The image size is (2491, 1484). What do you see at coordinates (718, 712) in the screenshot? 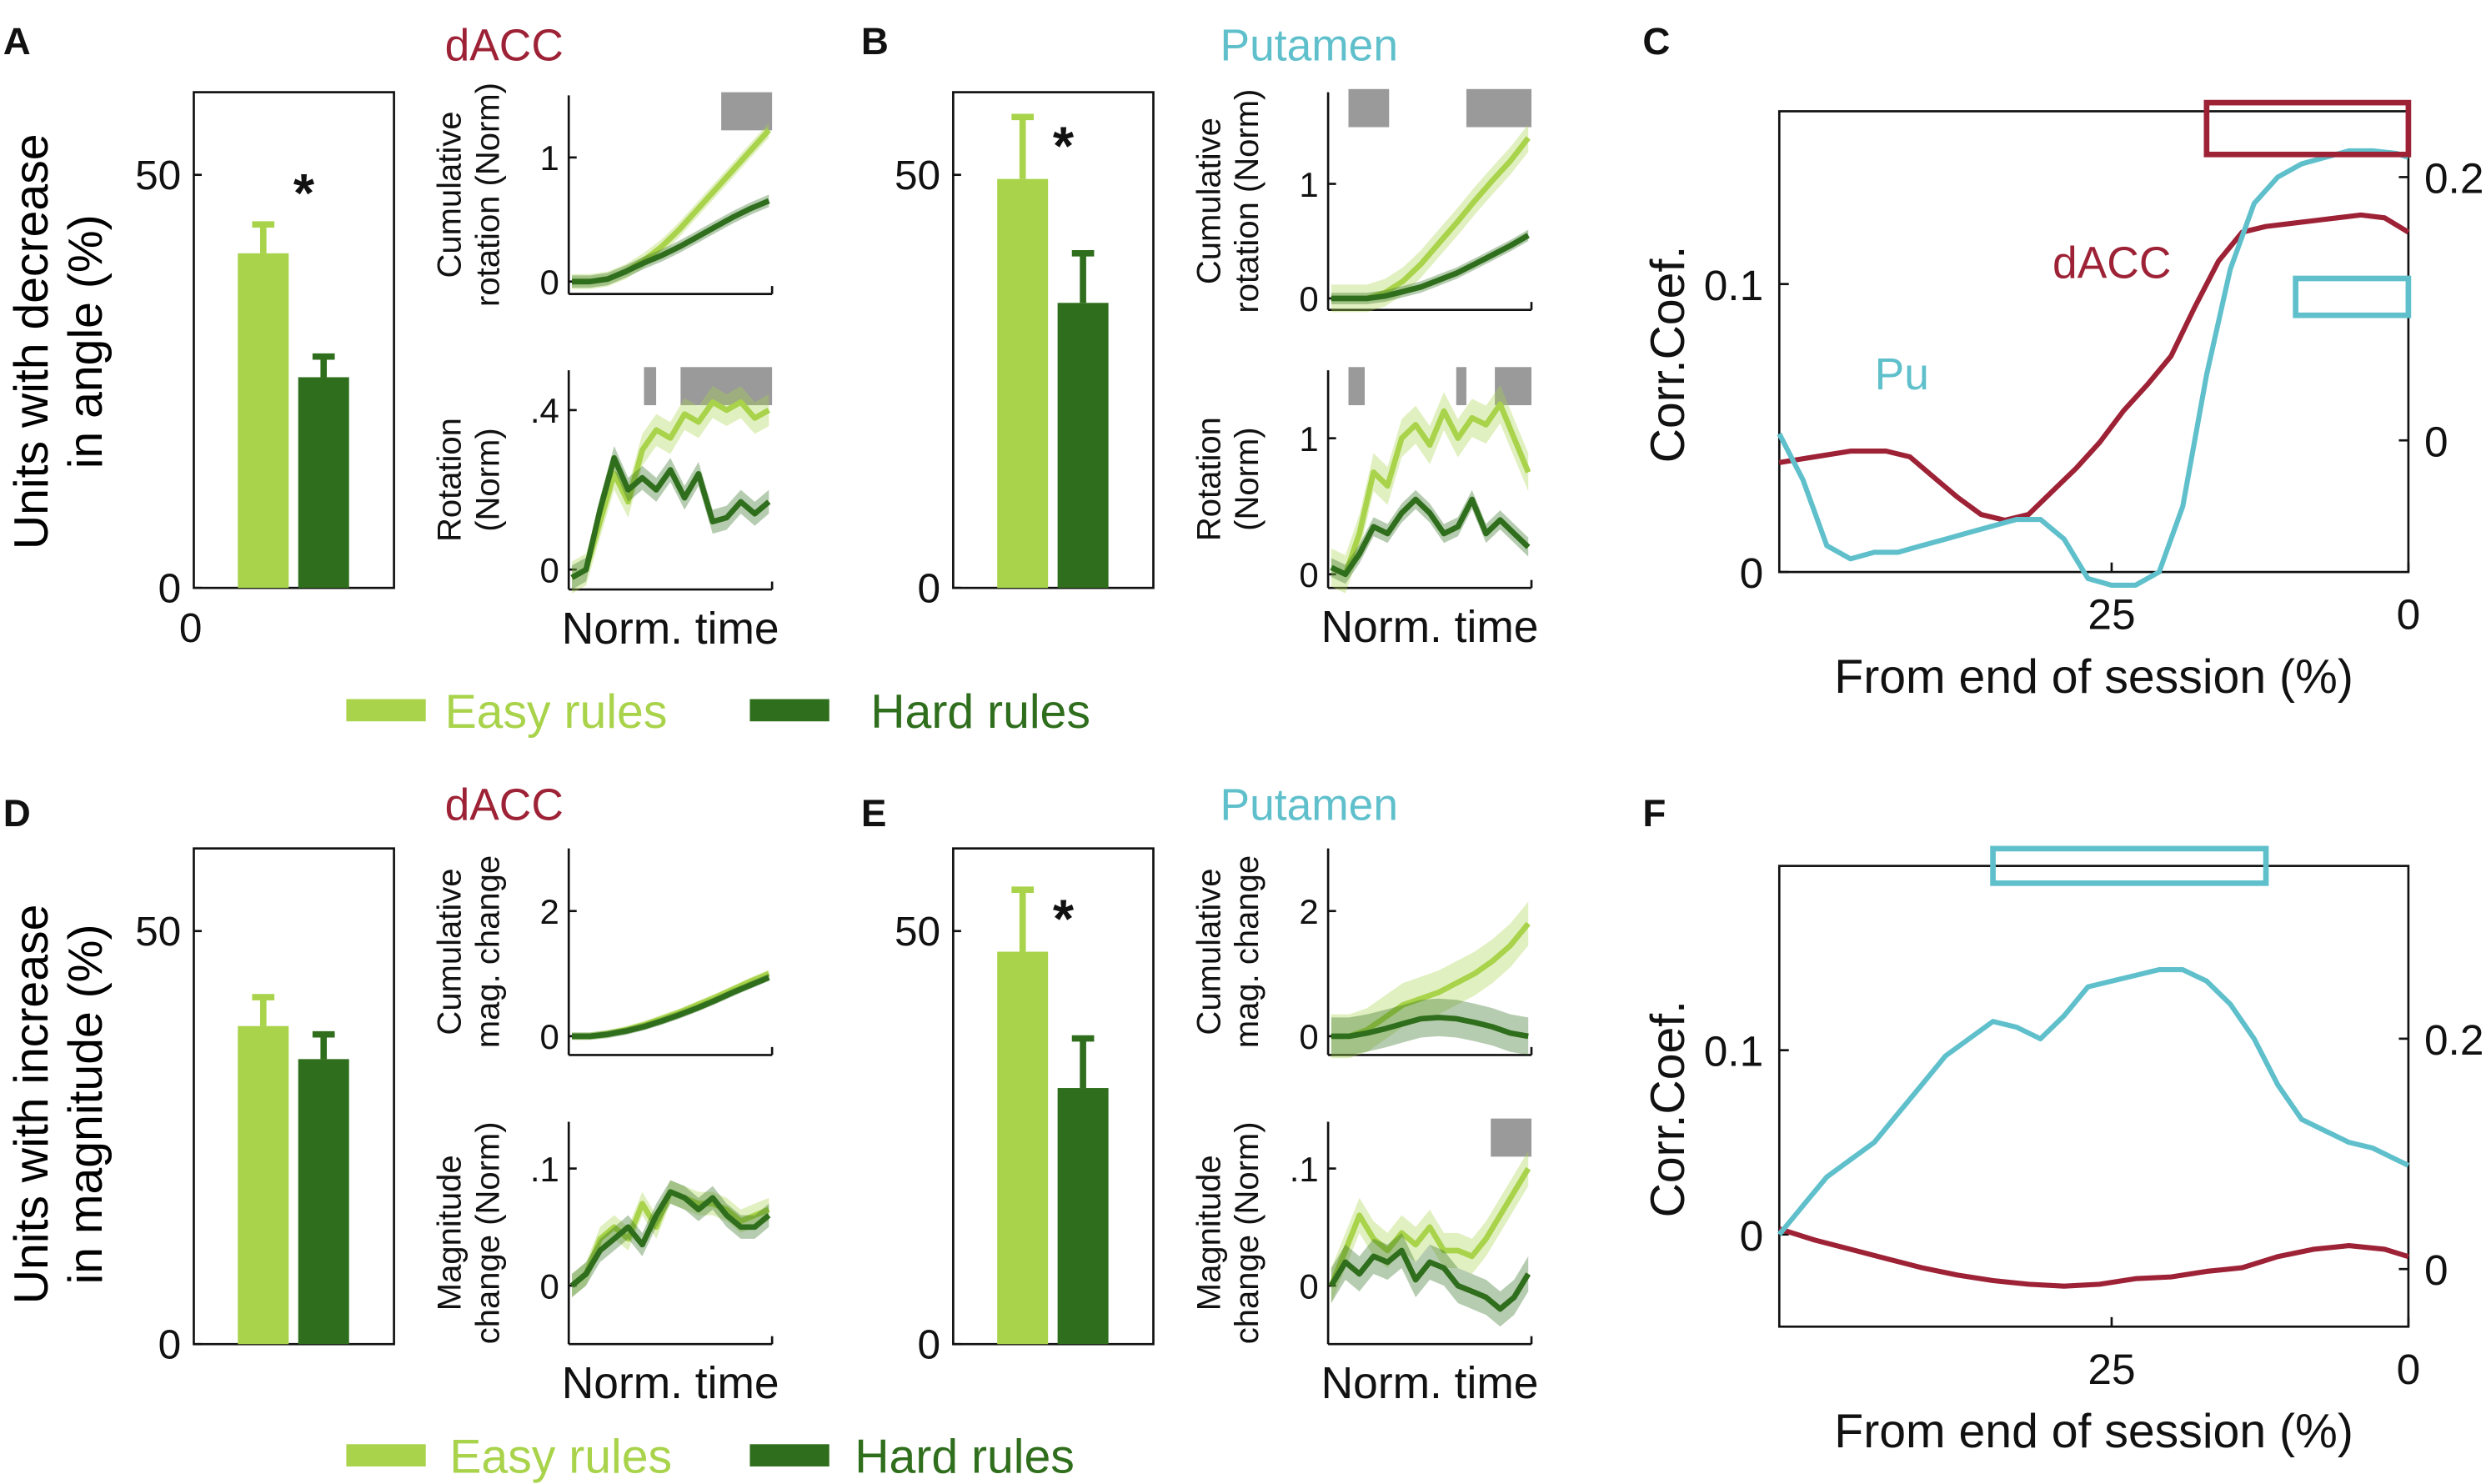
I see `legend-top: Easy rules Hard rules` at bounding box center [718, 712].